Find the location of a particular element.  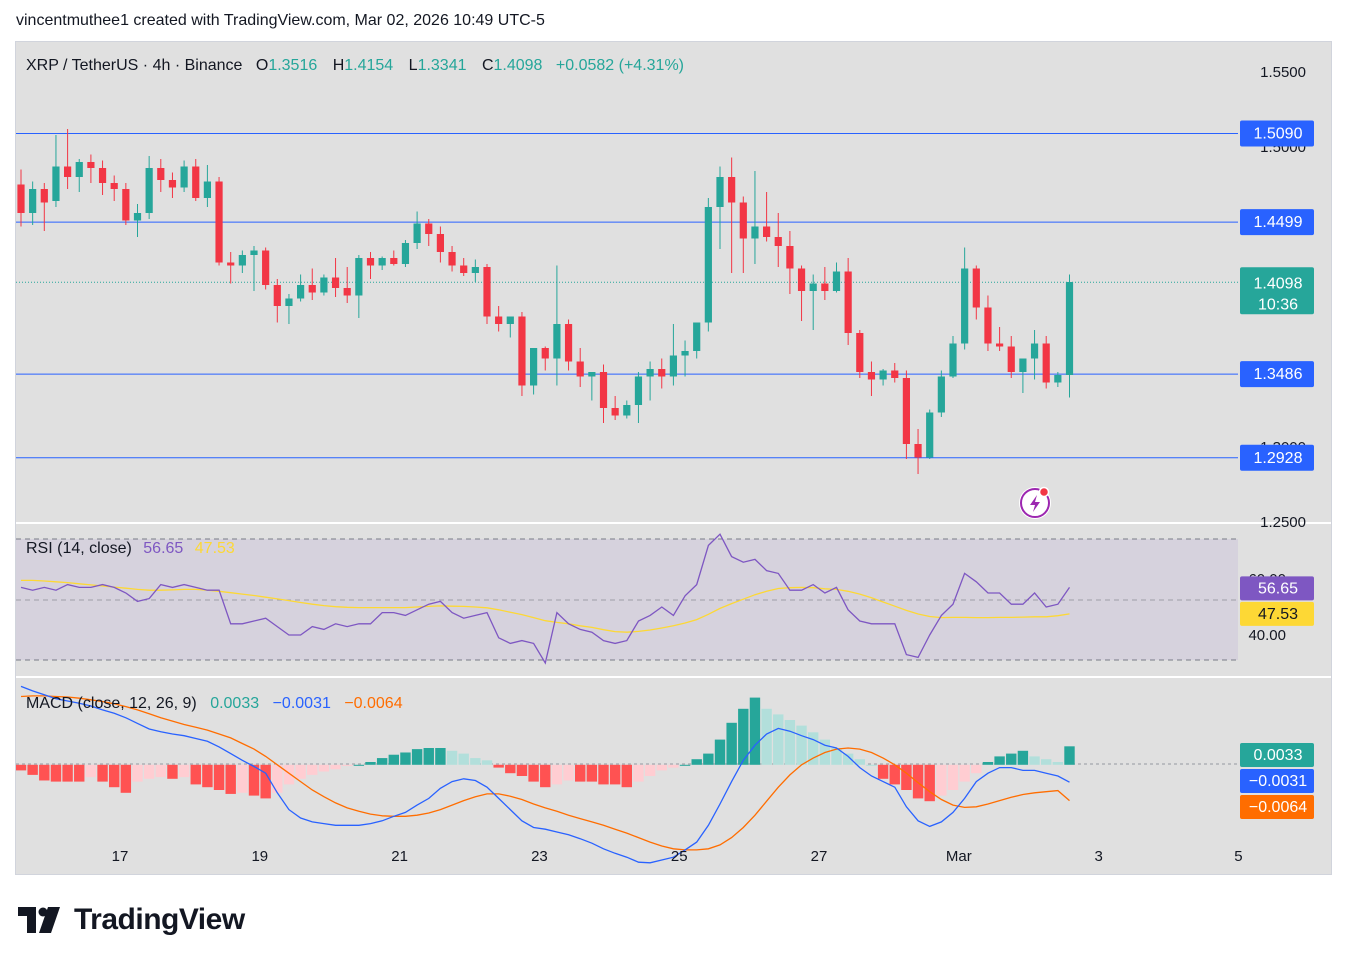

tradingview-logo: TradingView is located at coordinates (131, 920).